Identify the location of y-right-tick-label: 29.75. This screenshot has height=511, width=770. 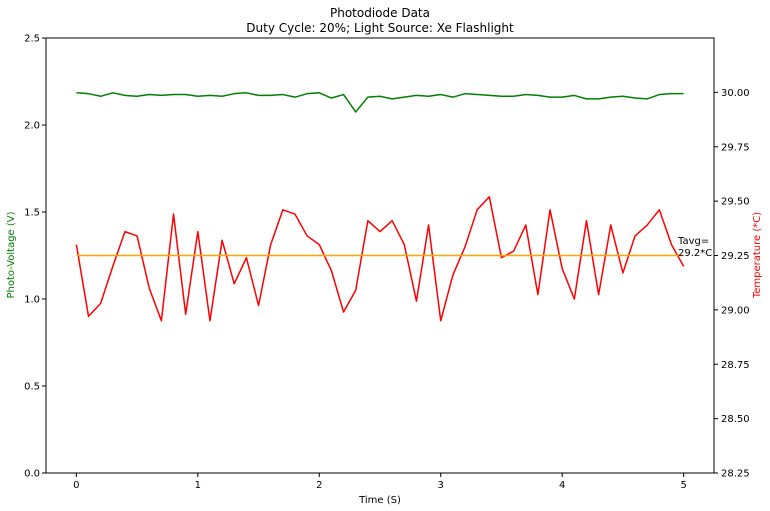
(735, 147).